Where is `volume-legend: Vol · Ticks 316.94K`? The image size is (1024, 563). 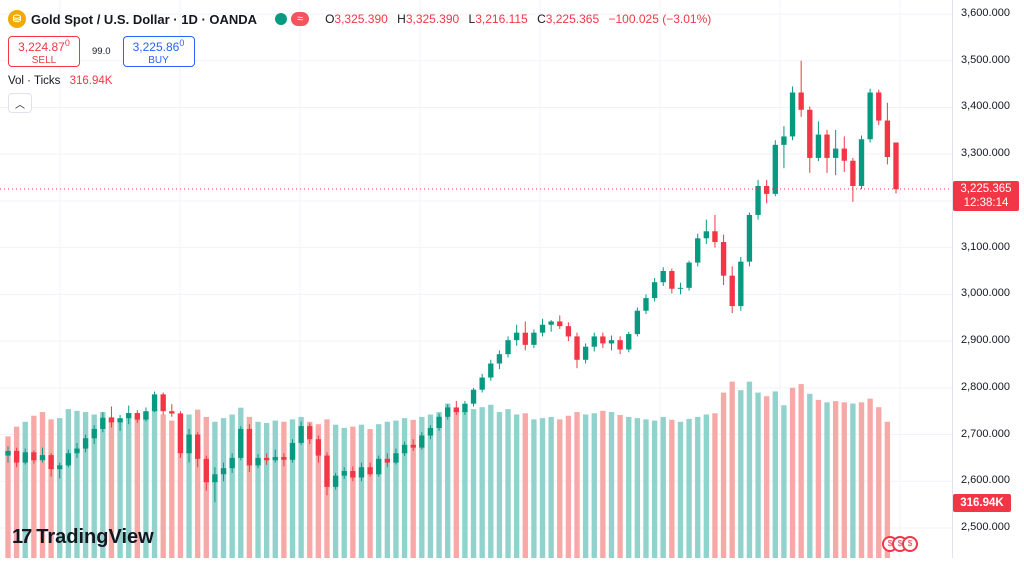
volume-legend: Vol · Ticks 316.94K is located at coordinates (359, 81).